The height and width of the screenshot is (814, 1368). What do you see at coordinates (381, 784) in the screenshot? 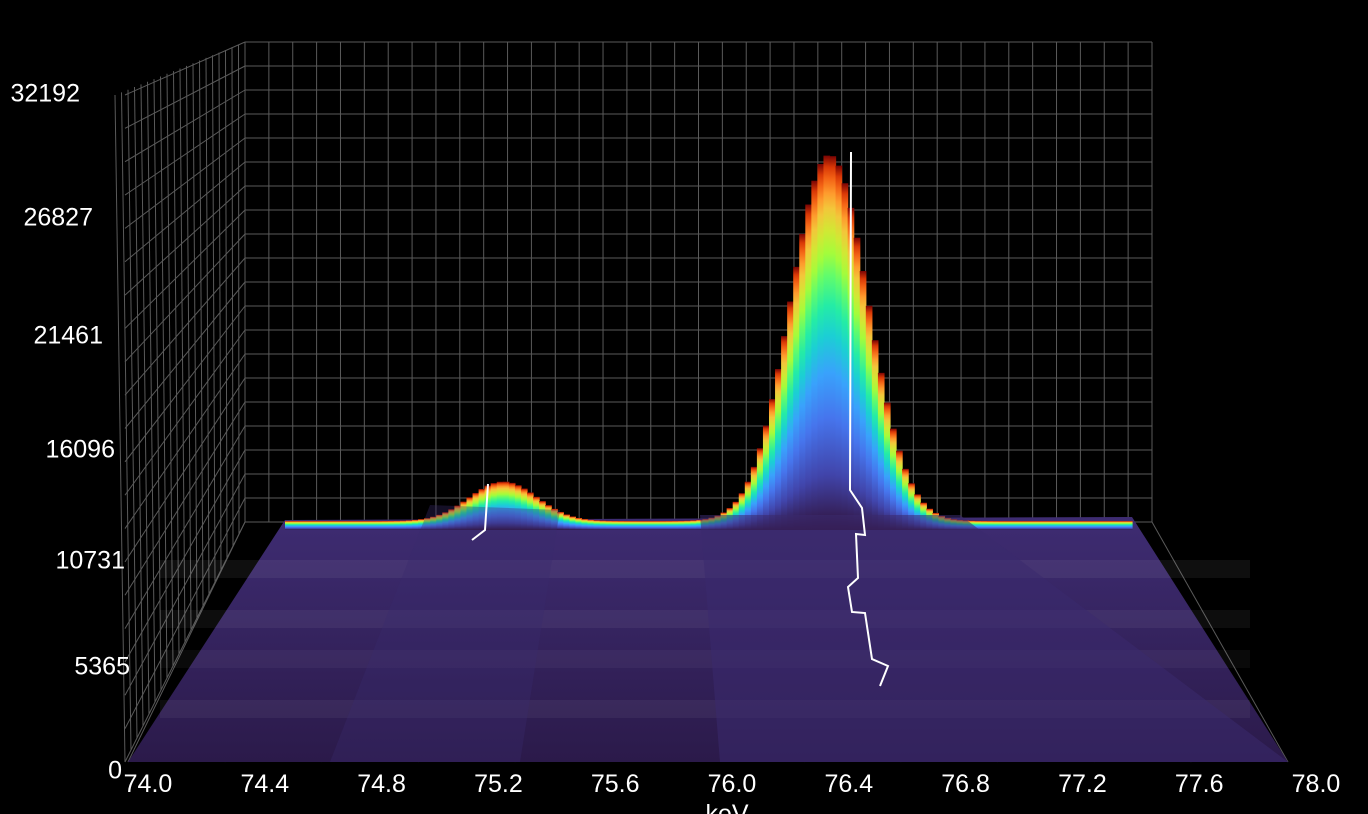
I see `x-tick-label: 74.8` at bounding box center [381, 784].